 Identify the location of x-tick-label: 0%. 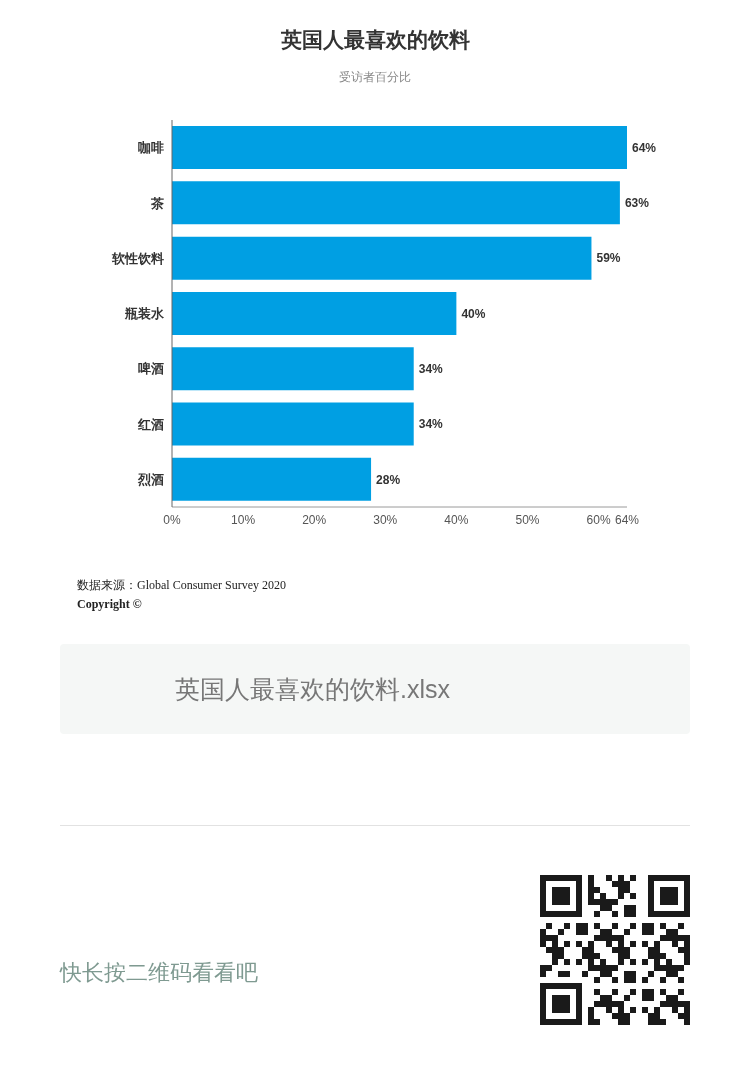
(172, 519).